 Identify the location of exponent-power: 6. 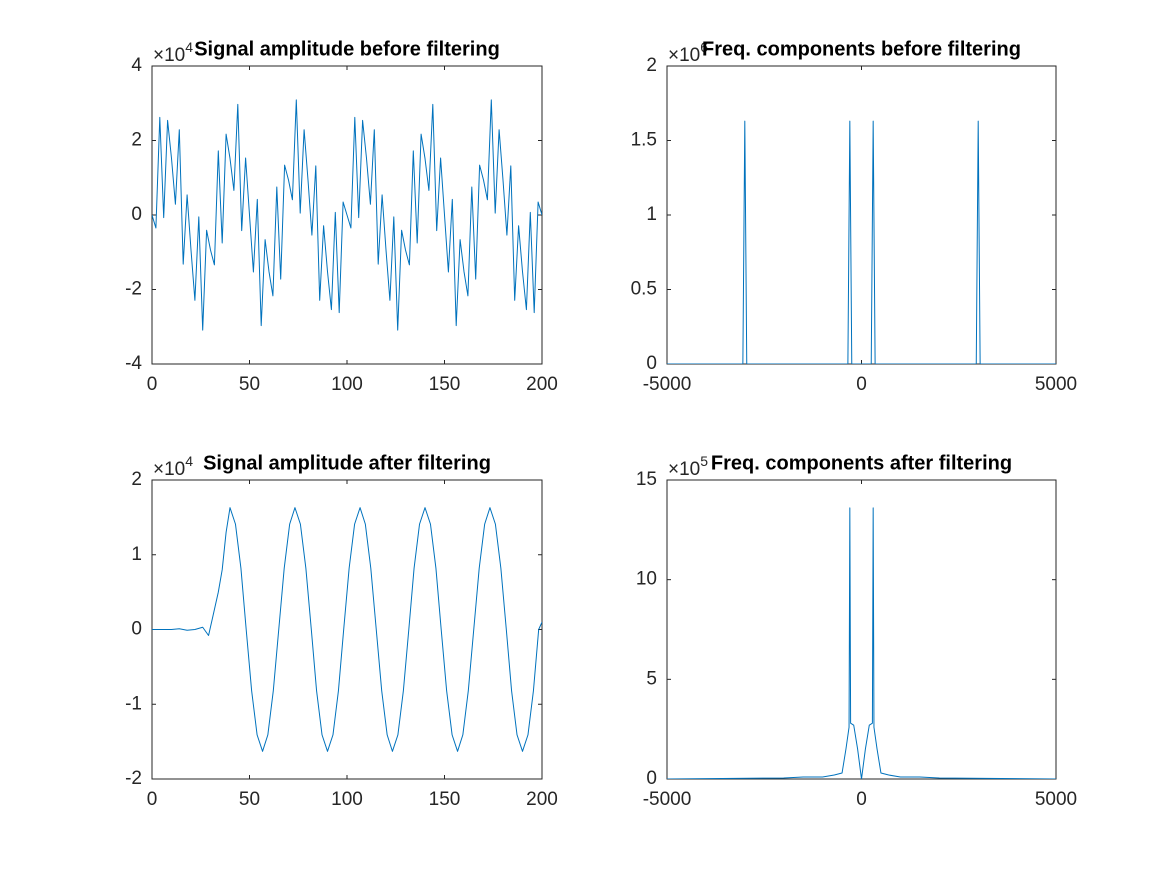
(704, 47).